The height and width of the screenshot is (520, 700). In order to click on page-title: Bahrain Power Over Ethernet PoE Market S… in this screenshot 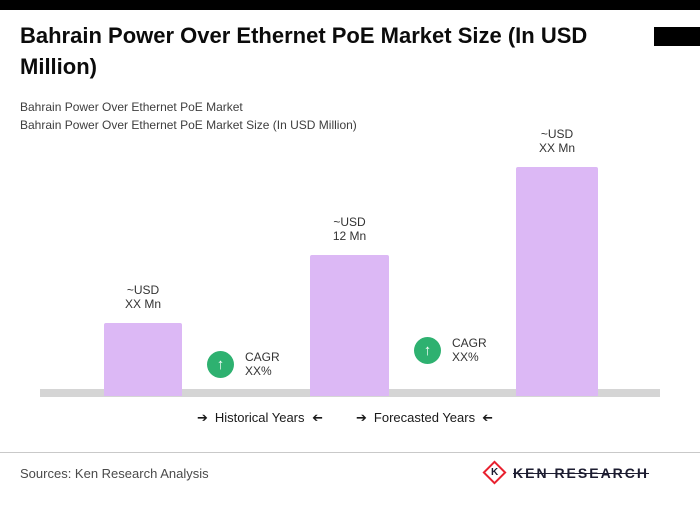, I will do `click(304, 51)`.